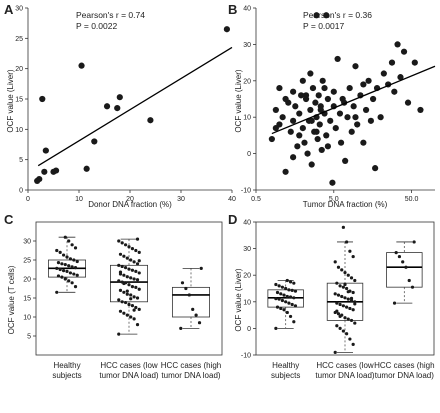 The image size is (440, 413). Describe the element at coordinates (345, 365) in the screenshot. I see `panel-d-category-label: HCC cases (low` at that location.